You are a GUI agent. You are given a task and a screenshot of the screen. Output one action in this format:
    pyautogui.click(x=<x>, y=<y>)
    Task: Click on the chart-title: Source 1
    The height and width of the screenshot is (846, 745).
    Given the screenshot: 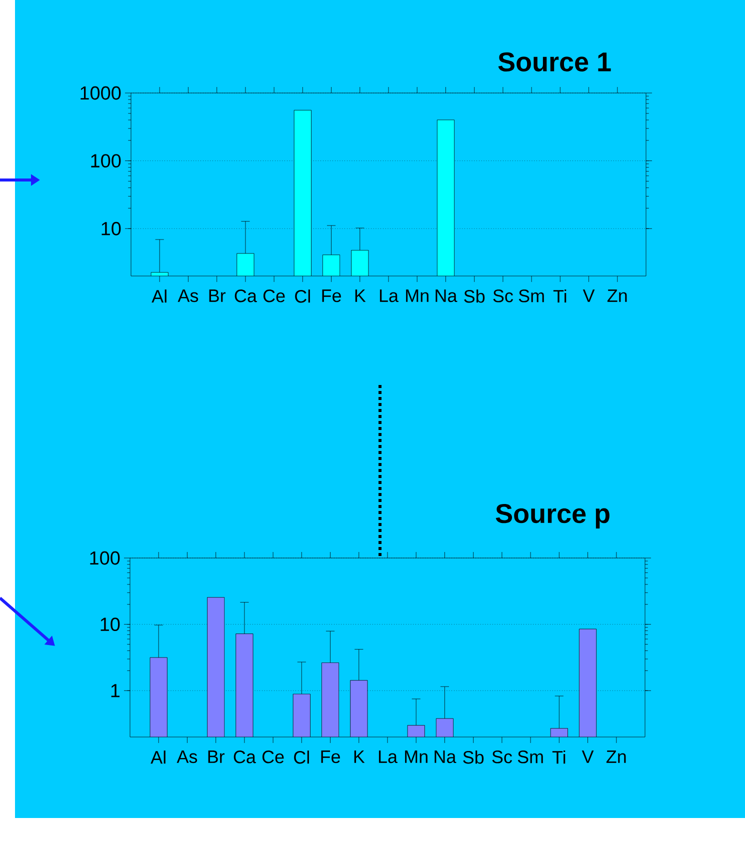 What is the action you would take?
    pyautogui.click(x=554, y=62)
    